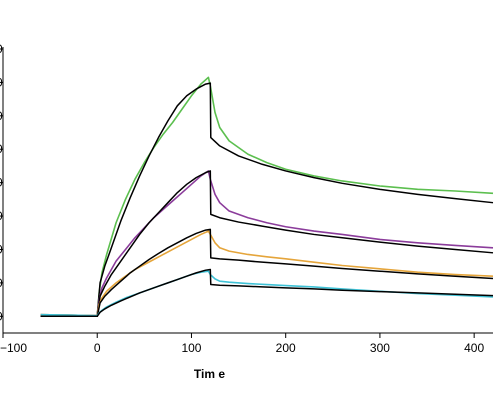 The width and height of the screenshot is (495, 400). What do you see at coordinates (474, 348) in the screenshot?
I see `x-tick-label: 400` at bounding box center [474, 348].